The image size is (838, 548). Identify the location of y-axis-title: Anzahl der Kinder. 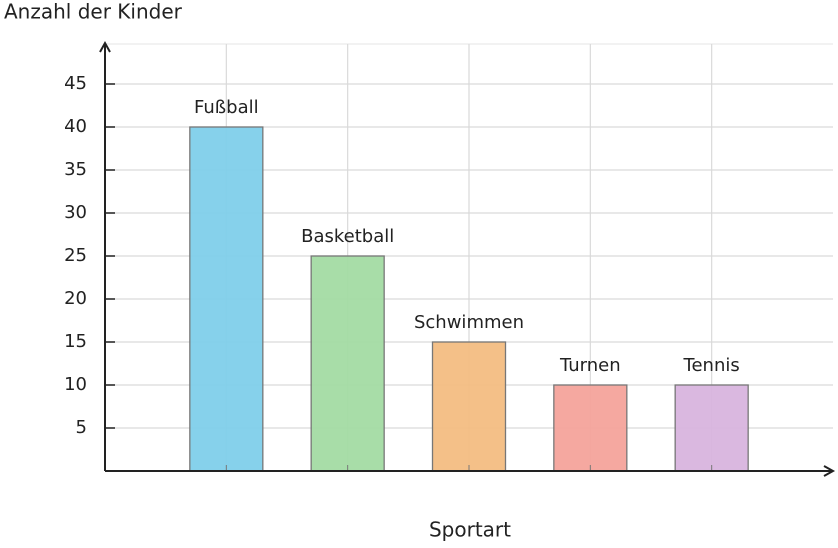
(93, 12).